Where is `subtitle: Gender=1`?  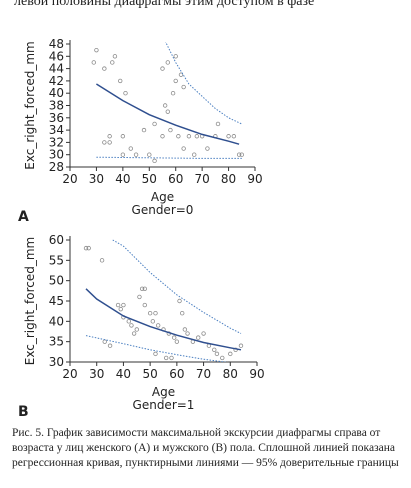 subtitle: Gender=1 is located at coordinates (164, 405).